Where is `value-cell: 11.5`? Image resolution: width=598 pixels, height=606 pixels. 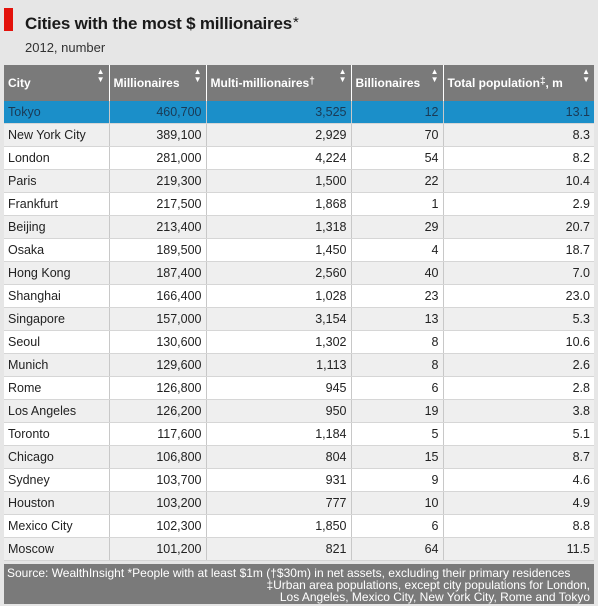
value-cell: 11.5 is located at coordinates (518, 549).